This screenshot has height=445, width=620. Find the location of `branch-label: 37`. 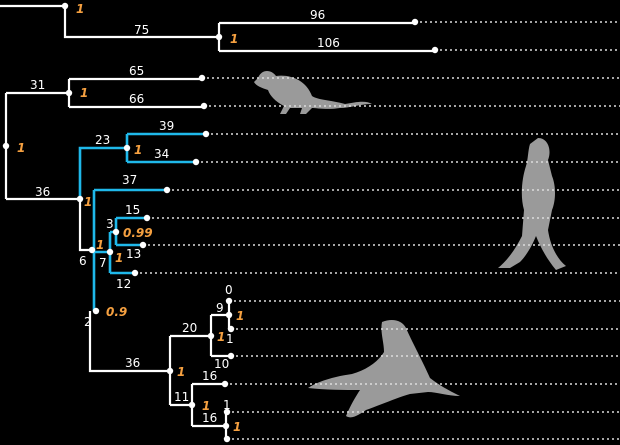

branch-label: 37 is located at coordinates (129, 180).